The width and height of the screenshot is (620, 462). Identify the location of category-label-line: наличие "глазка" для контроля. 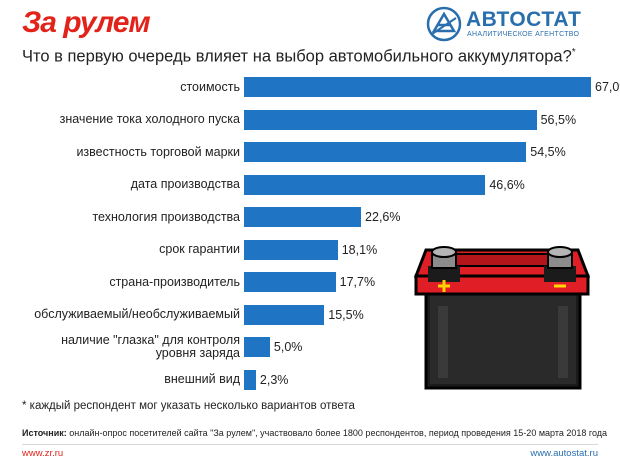
(150, 340).